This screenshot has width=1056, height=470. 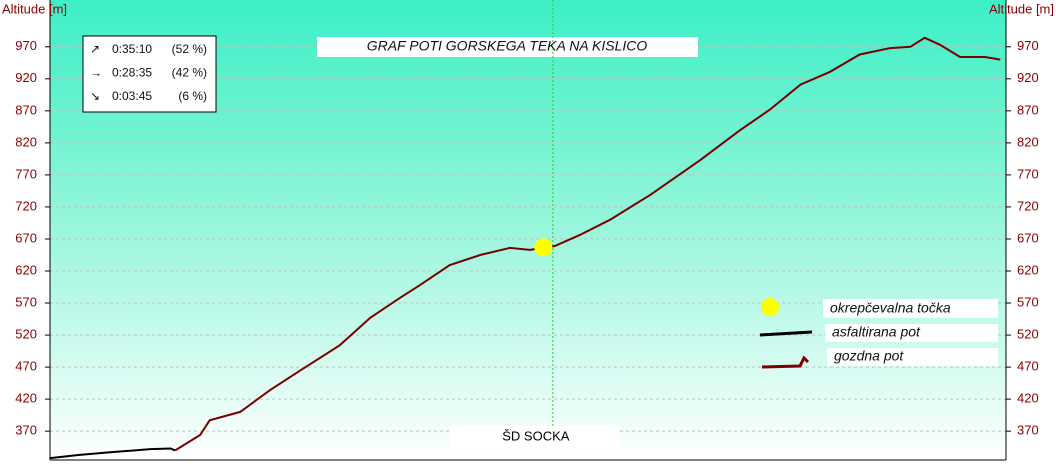 I want to click on y-tick-label: 370, so click(x=26, y=430).